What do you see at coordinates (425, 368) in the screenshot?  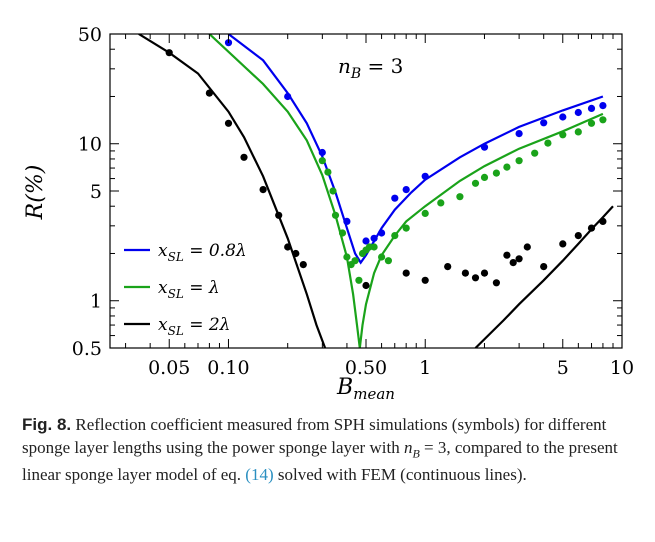 I see `x-tick-label: 1` at bounding box center [425, 368].